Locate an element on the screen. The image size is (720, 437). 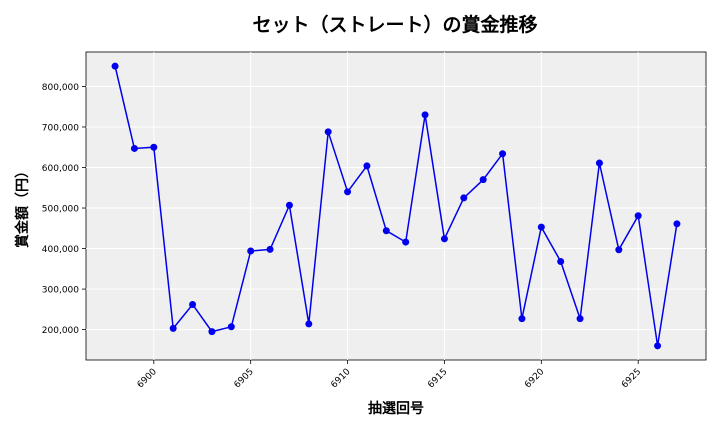
x-tick-label: 6915 is located at coordinates (437, 378).